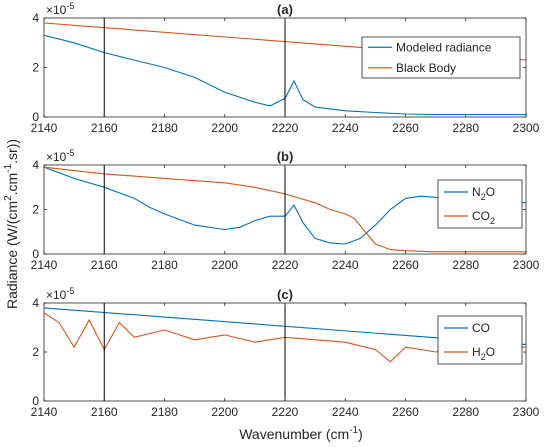 This screenshot has height=447, width=550. Describe the element at coordinates (483, 217) in the screenshot. I see `legend-label: CO2` at that location.